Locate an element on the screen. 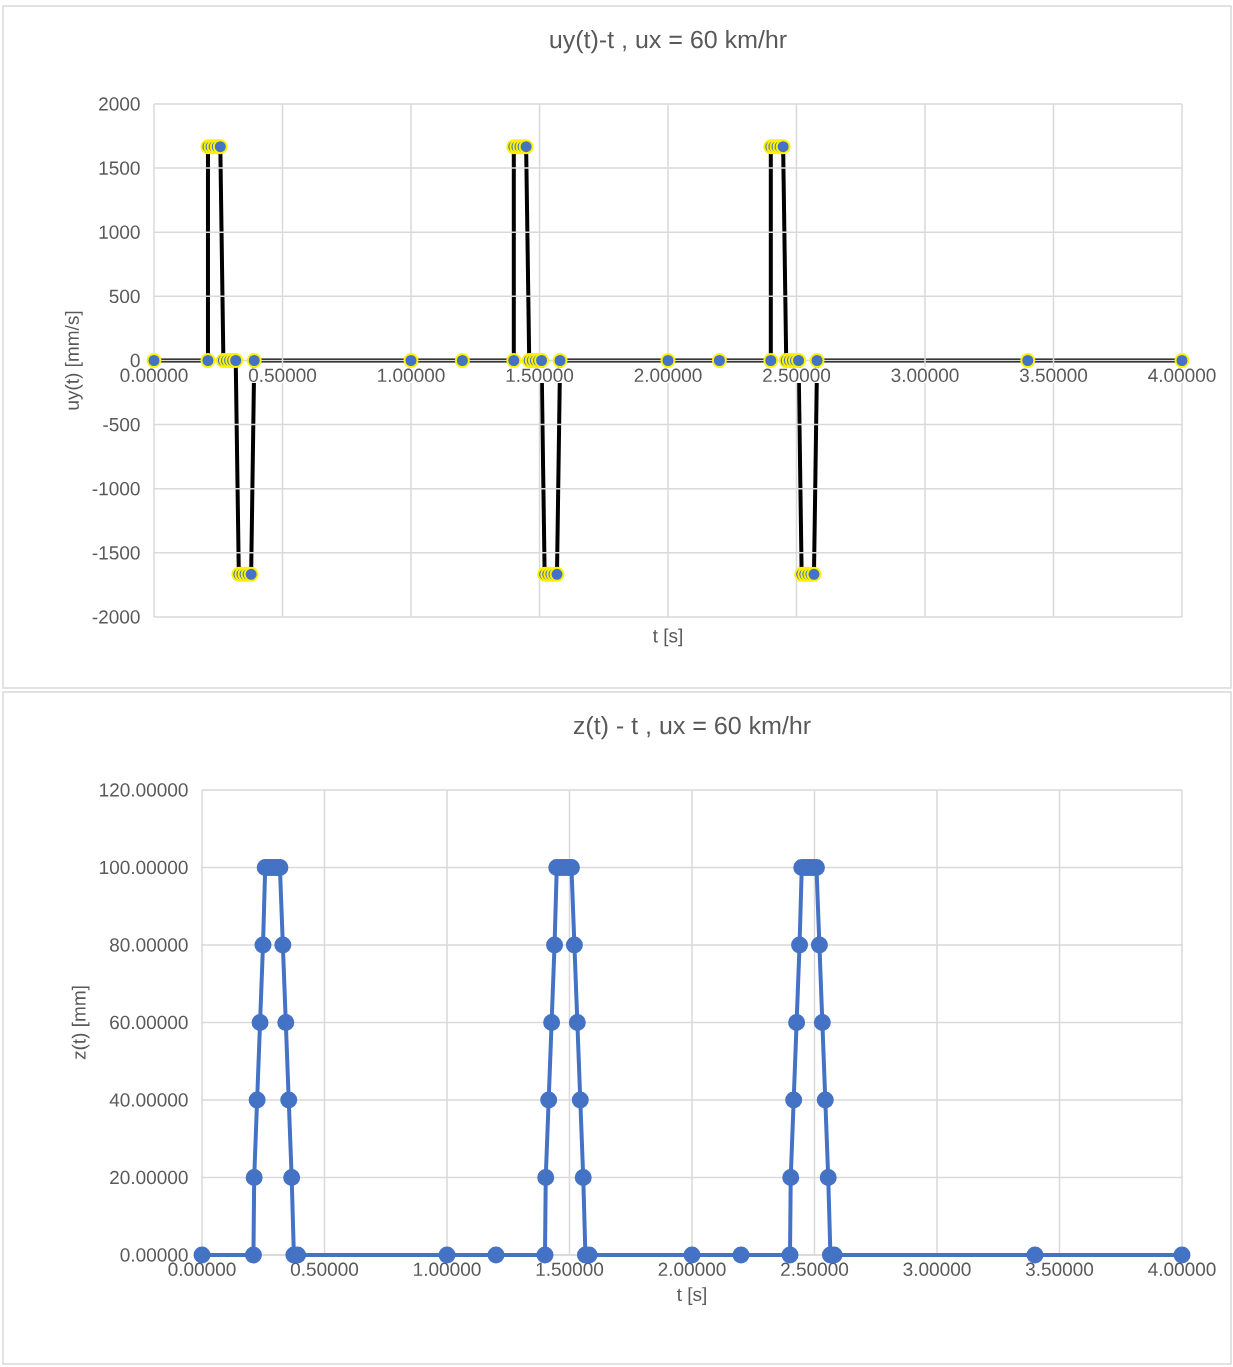 Image resolution: width=1233 pixels, height=1367 pixels. x-tick-label: 0.00000 is located at coordinates (202, 1269).